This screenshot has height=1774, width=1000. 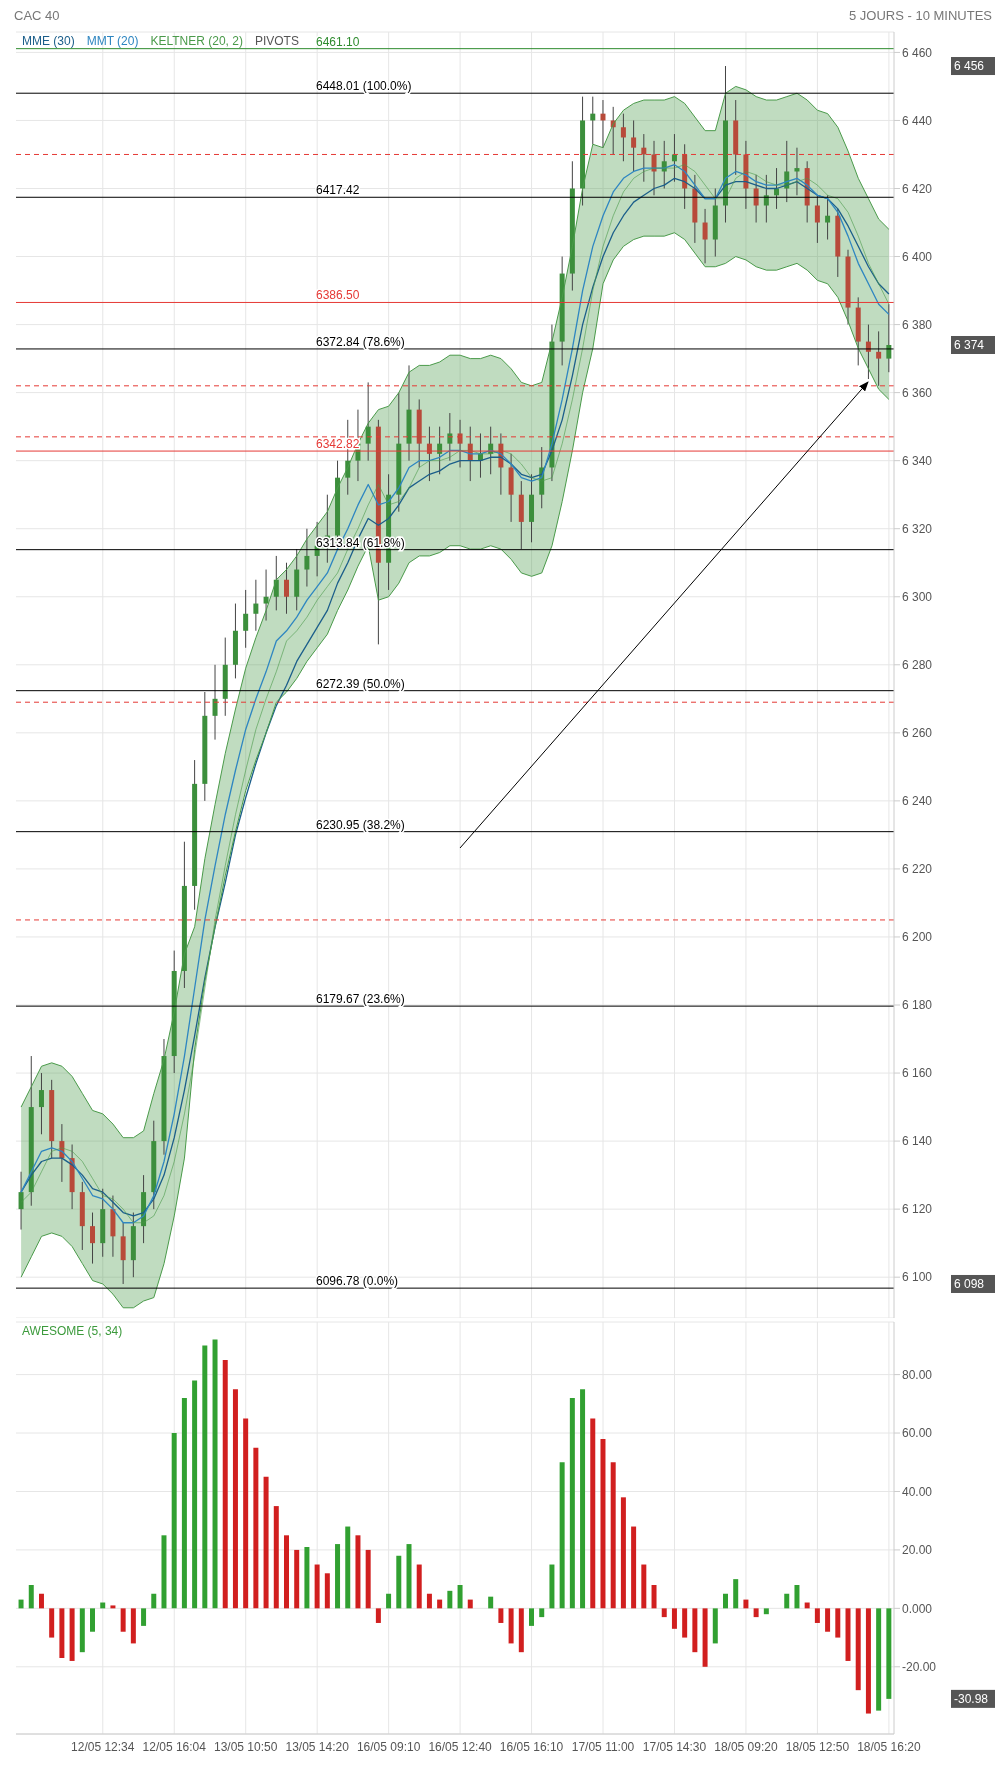 What do you see at coordinates (338, 41) in the screenshot?
I see `ref-line-label: 6461.10` at bounding box center [338, 41].